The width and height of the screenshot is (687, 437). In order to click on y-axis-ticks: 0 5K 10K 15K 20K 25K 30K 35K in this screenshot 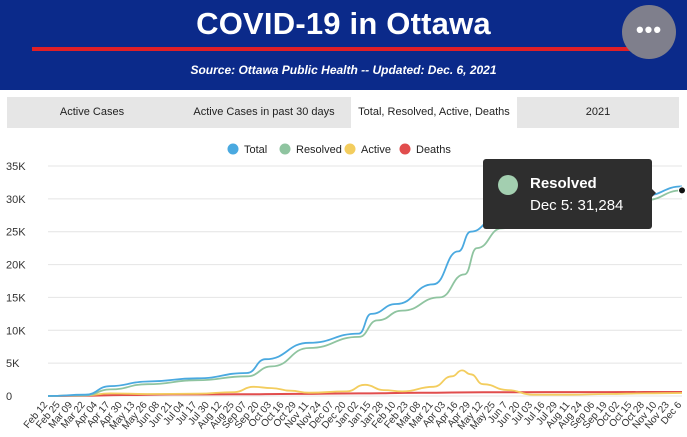, I will do `click(16, 282)`.